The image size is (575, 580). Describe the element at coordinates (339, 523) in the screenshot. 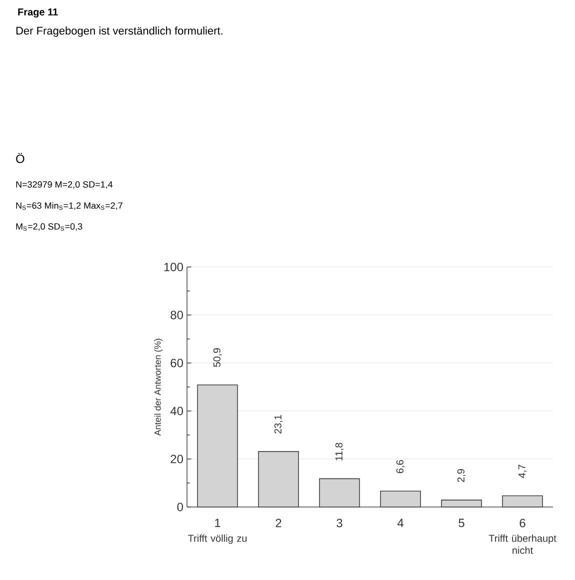

I see `x-tick-label: 3` at that location.